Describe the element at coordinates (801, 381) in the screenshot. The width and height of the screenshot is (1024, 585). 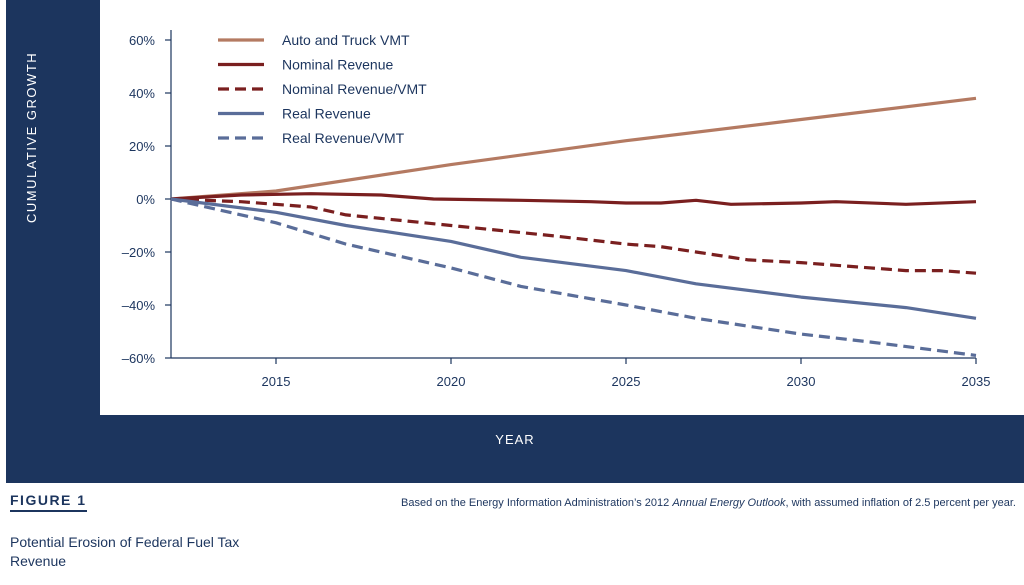
I see `x-tick-label: 2030` at that location.